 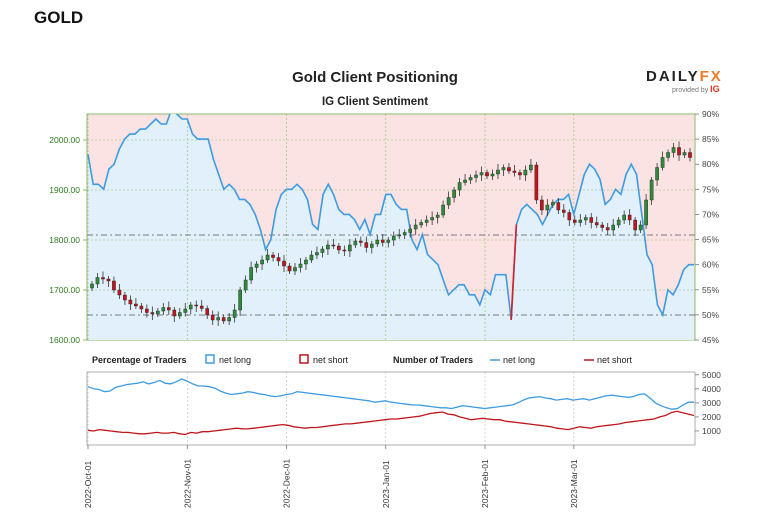 I want to click on legend-number-short-label: net short, so click(x=615, y=360).